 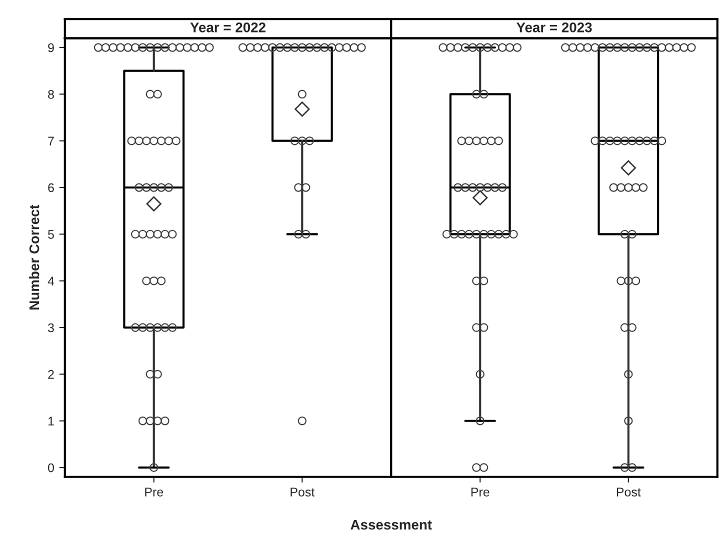 I want to click on y-tick-label: 4, so click(x=51, y=281).